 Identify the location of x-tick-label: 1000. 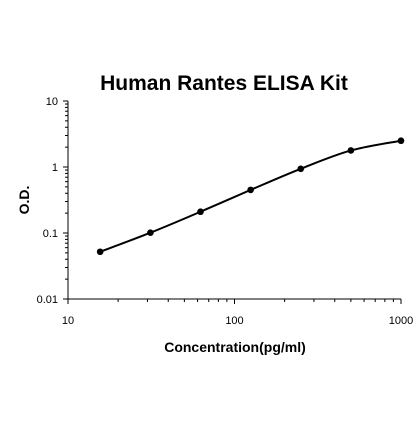
(401, 321).